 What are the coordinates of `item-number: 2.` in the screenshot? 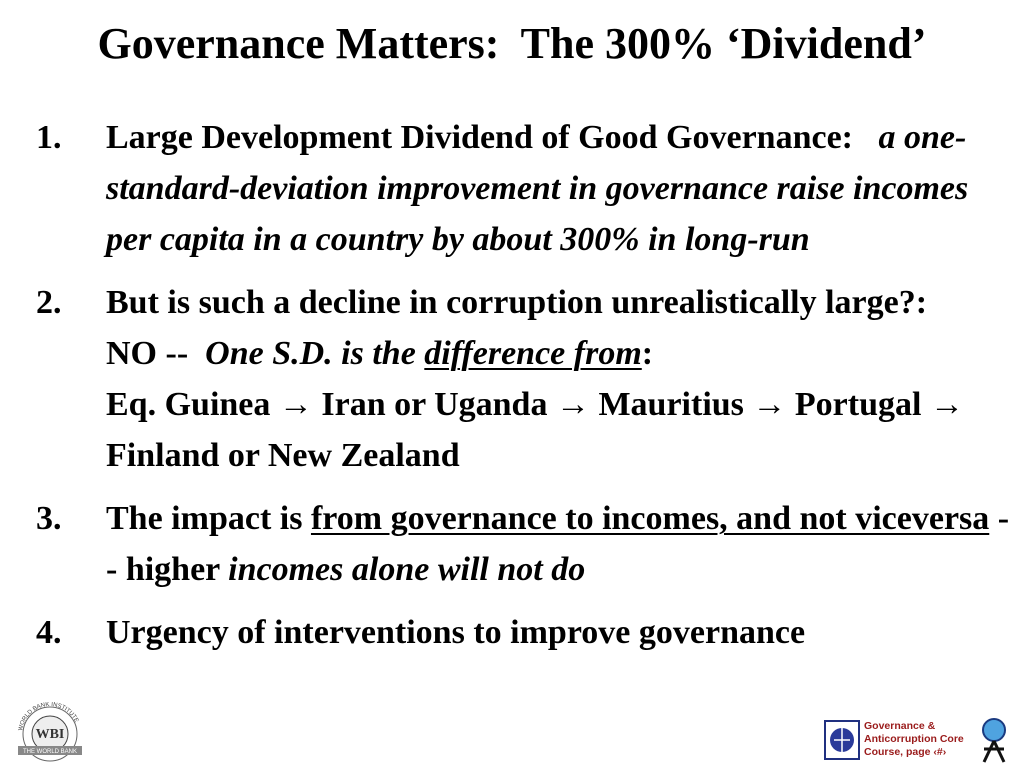 It's located at (49, 302).